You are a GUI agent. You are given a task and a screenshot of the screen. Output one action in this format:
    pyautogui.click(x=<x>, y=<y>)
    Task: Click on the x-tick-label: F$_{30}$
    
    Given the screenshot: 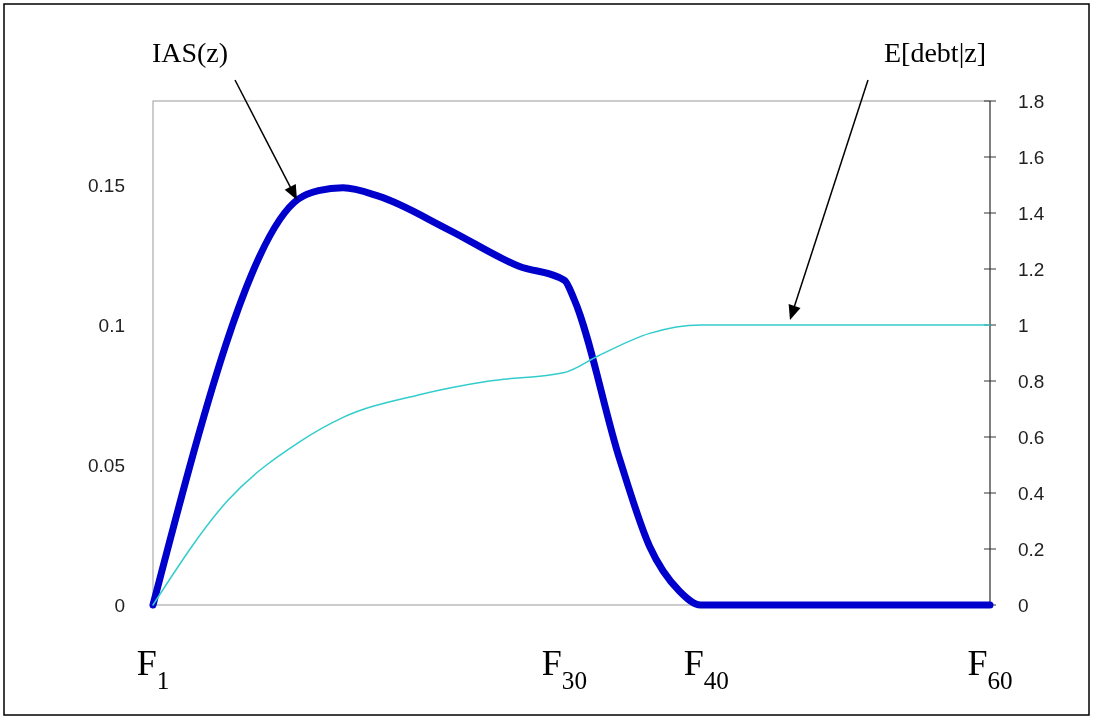 What is the action you would take?
    pyautogui.click(x=564, y=668)
    